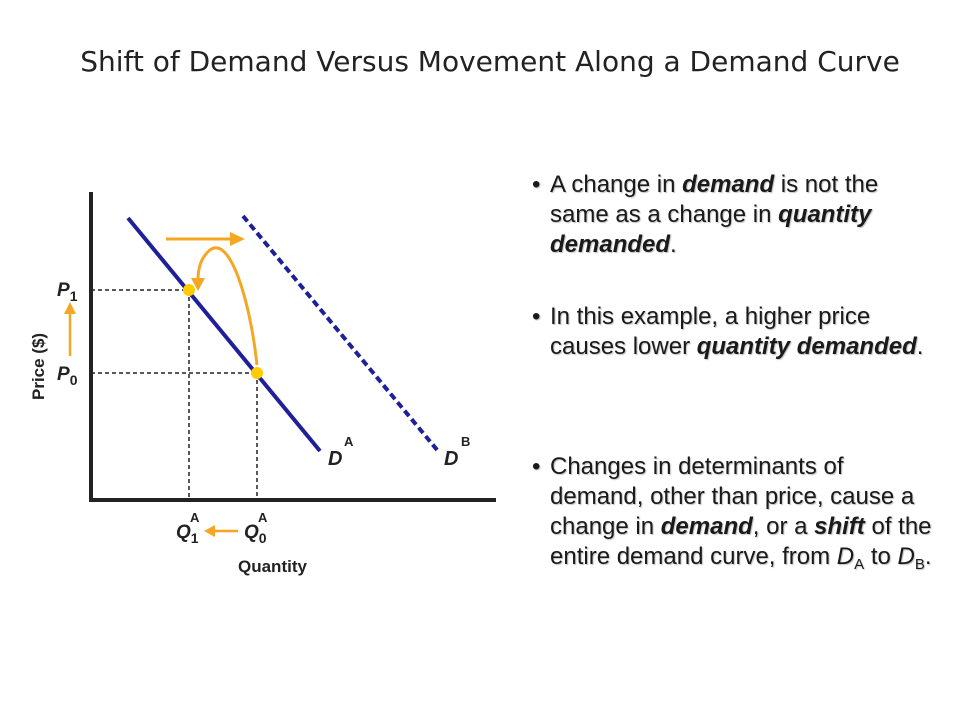 The image size is (960, 720). I want to click on q0-label-superscript: A, so click(263, 517).